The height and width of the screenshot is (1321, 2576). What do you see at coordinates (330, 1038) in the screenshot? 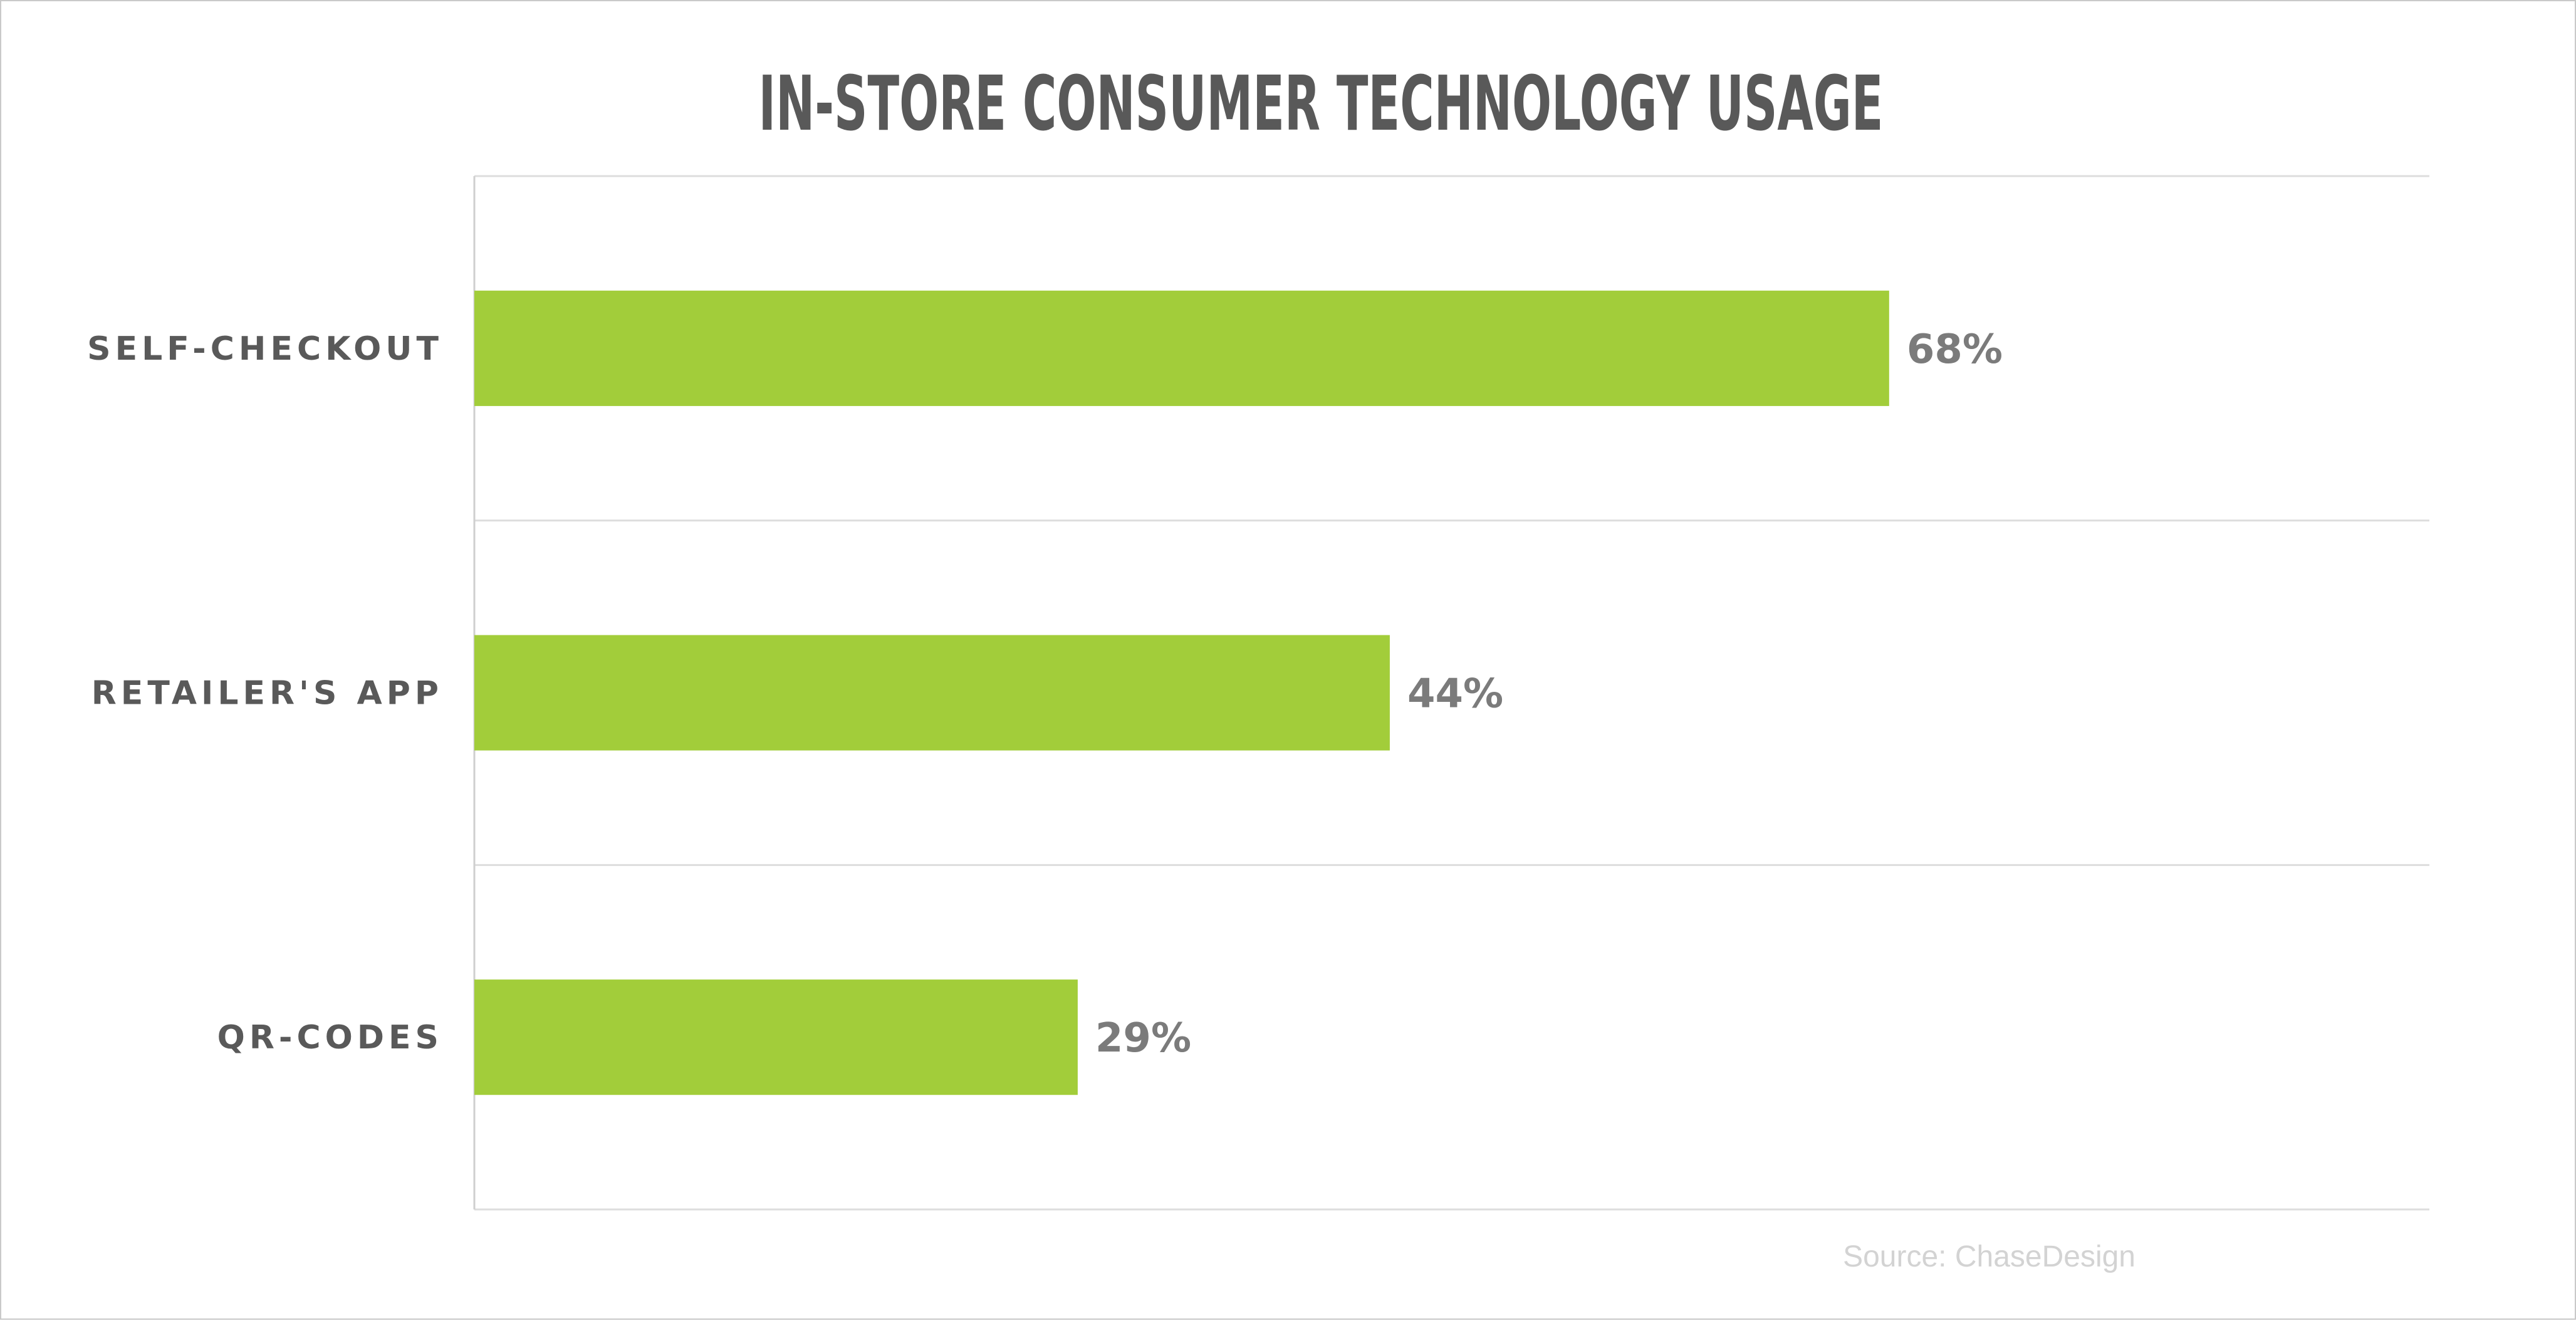
I see `category-label: QR-CODES` at bounding box center [330, 1038].